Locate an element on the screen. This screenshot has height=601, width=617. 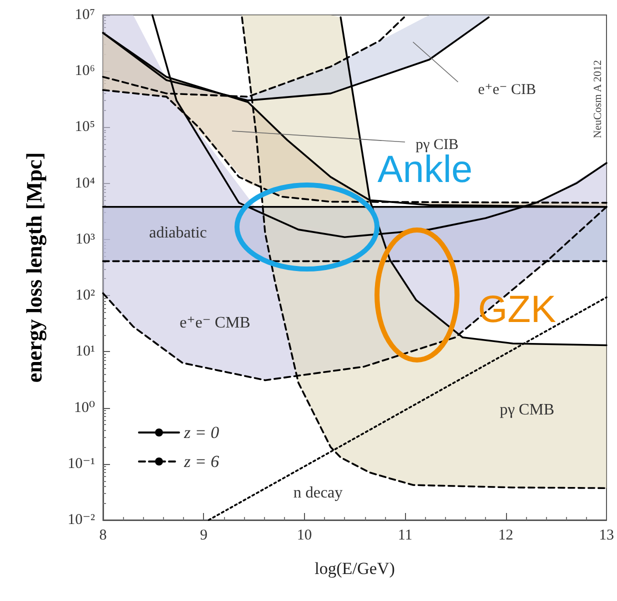
y-tick-label: 10⁴ is located at coordinates (84, 183).